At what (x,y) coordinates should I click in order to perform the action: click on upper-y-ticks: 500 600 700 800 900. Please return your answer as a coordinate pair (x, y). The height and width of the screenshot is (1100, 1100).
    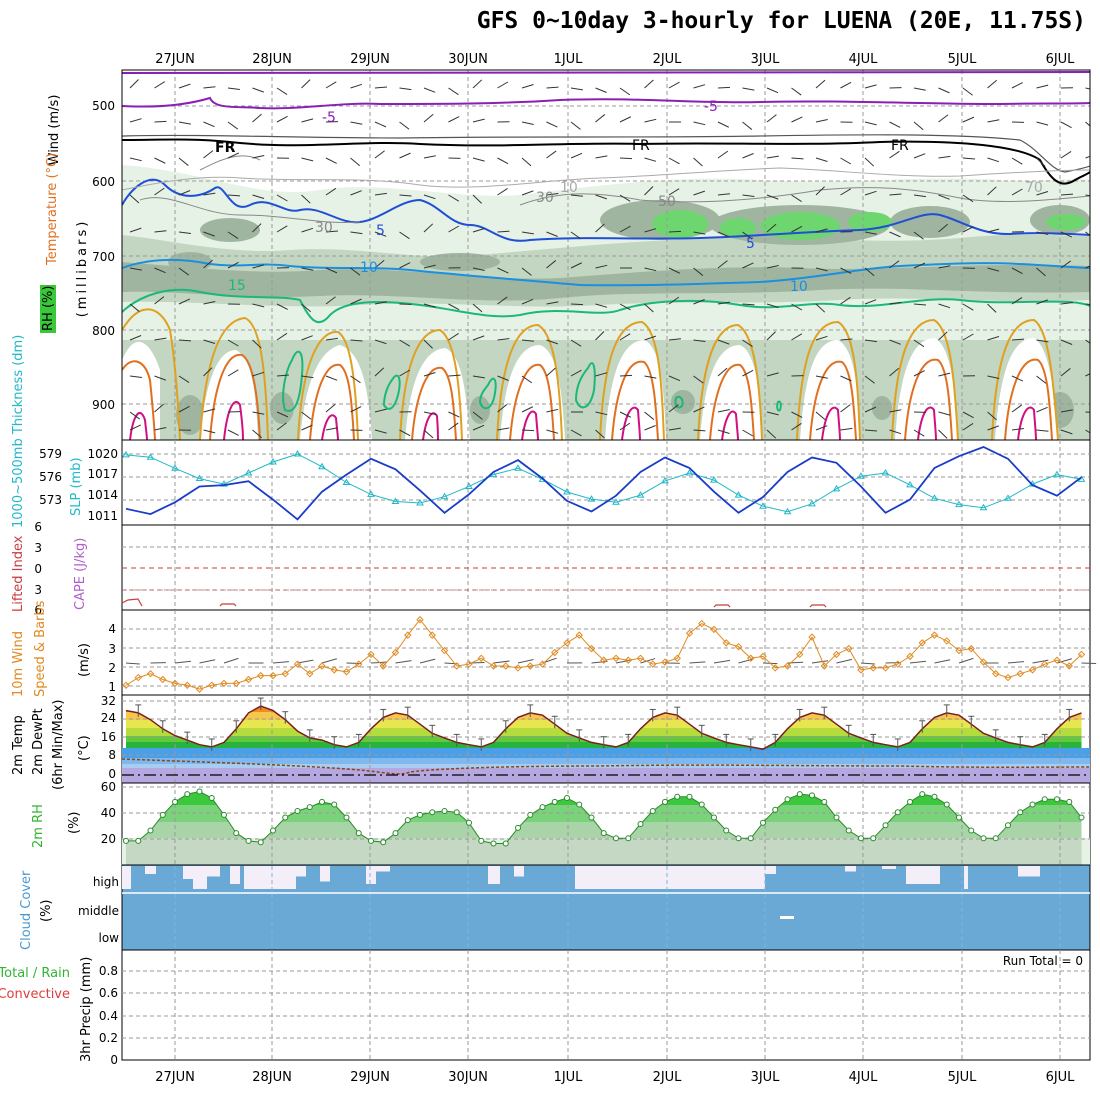
    Looking at the image, I should click on (103, 255).